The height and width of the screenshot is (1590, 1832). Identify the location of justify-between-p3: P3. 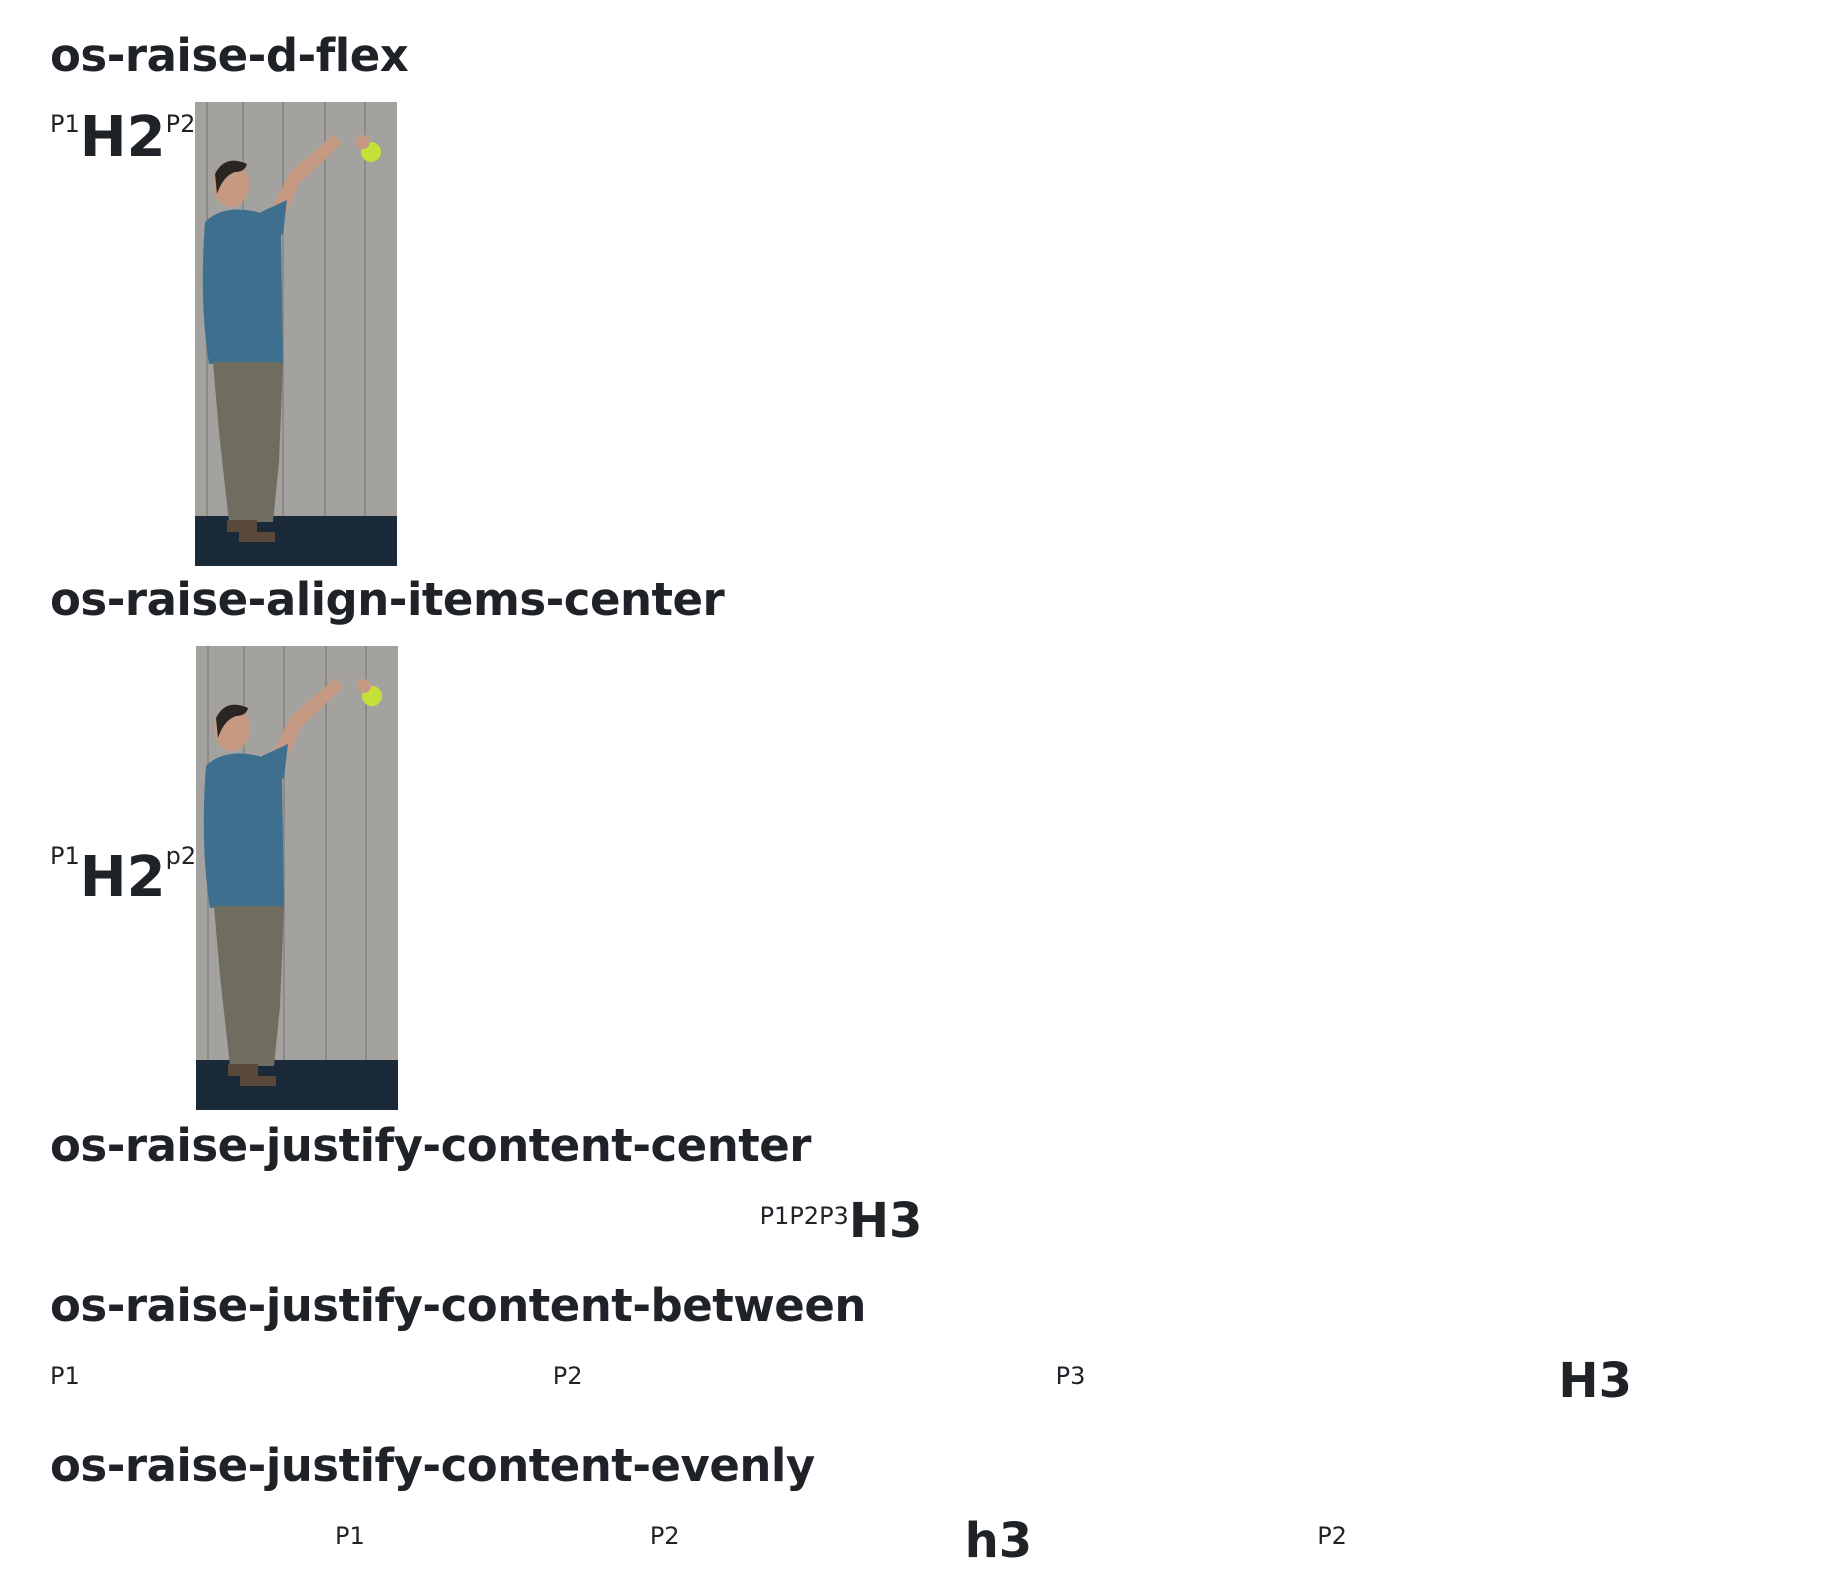
(1070, 1376).